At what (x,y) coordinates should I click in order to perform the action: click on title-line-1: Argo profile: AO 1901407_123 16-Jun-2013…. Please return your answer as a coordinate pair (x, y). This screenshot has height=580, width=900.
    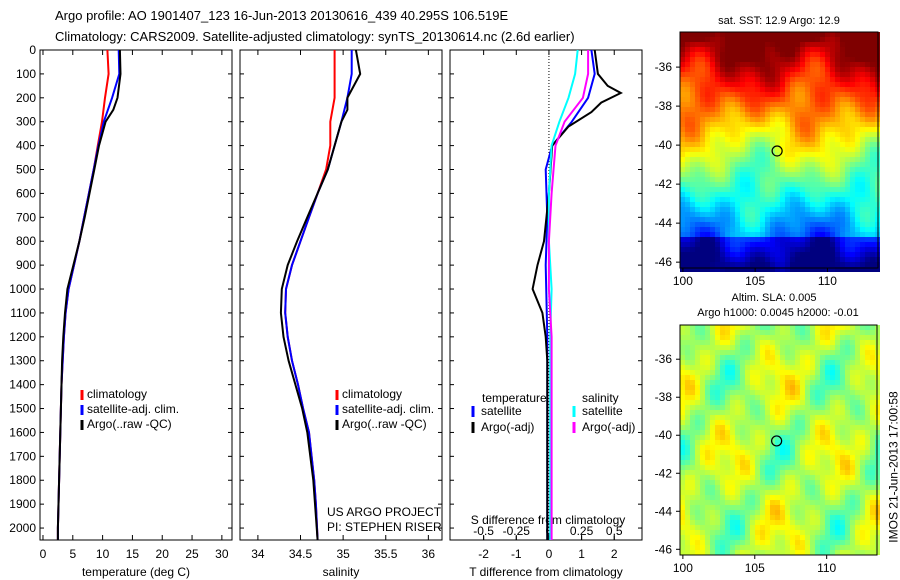
    Looking at the image, I should click on (282, 15).